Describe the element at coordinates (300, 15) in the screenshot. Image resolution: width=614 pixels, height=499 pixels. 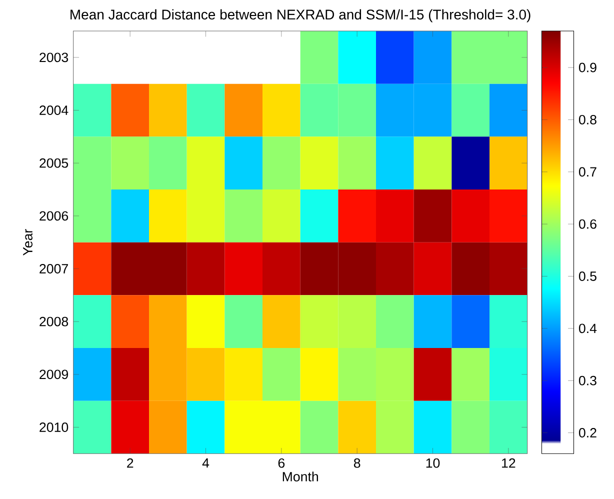
I see `chart-title: Mean Jaccard Distance between NEXRAD and SSM/I-15 (Threshold= 3.0)` at that location.